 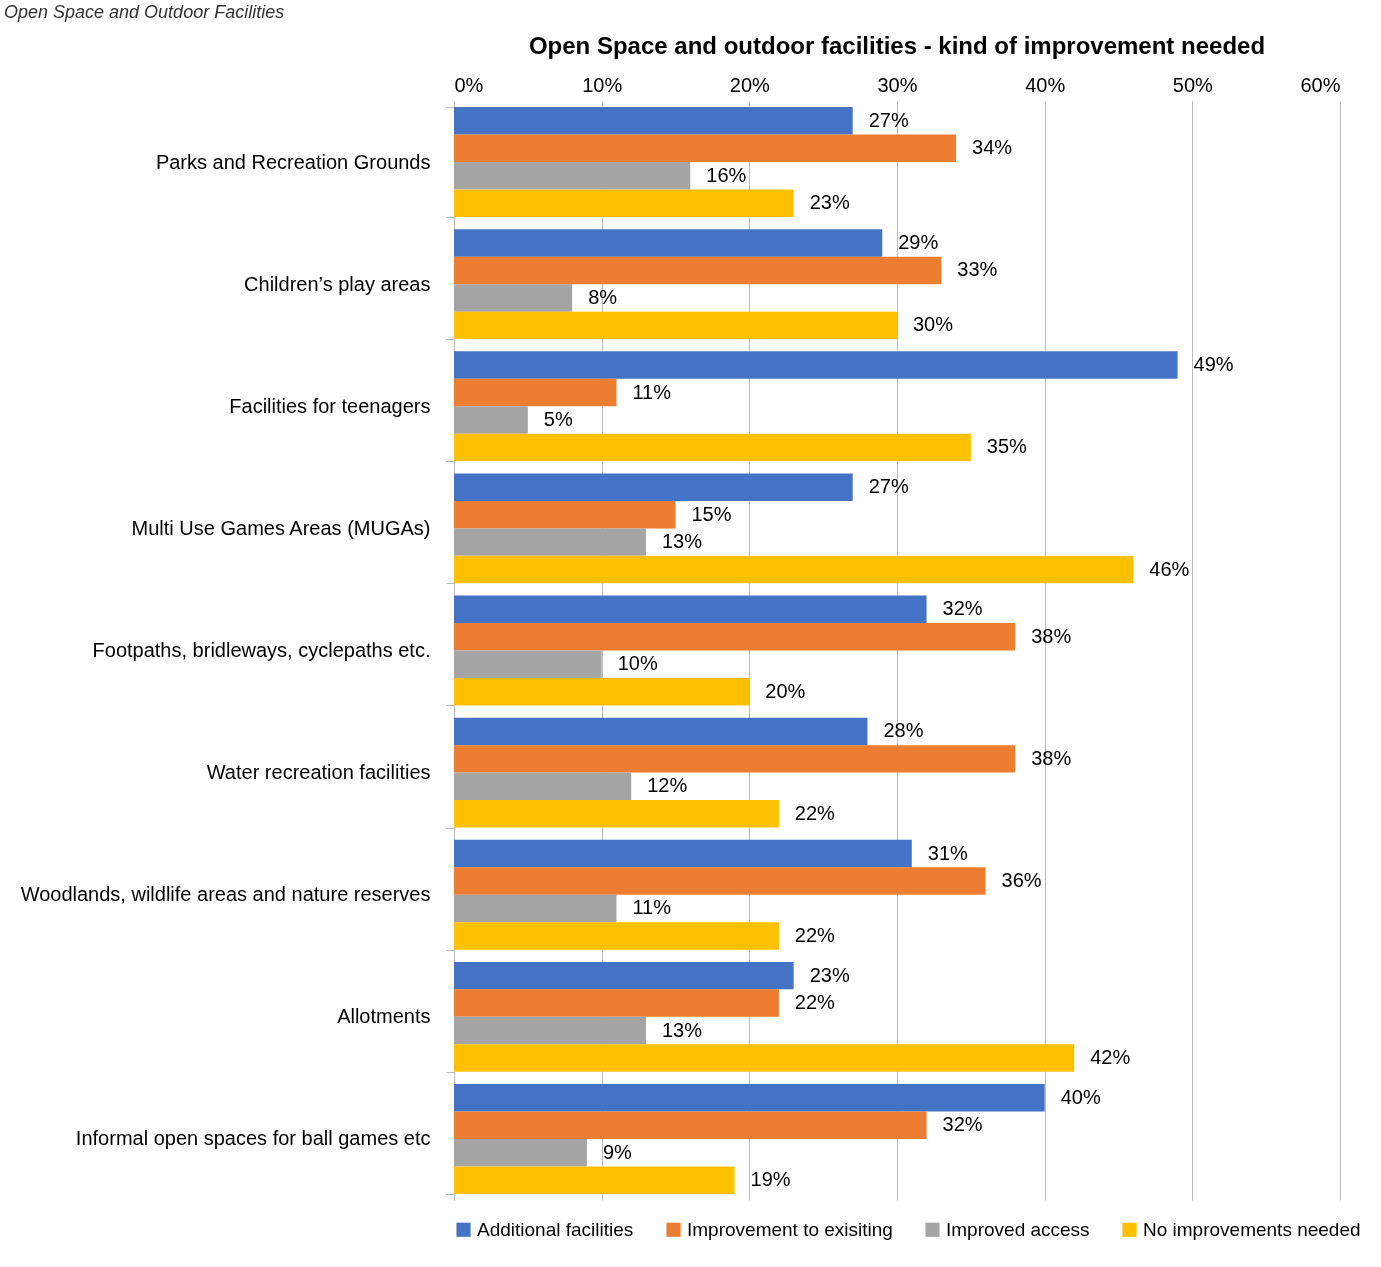 What do you see at coordinates (1045, 84) in the screenshot?
I see `x-tick-label: 40%` at bounding box center [1045, 84].